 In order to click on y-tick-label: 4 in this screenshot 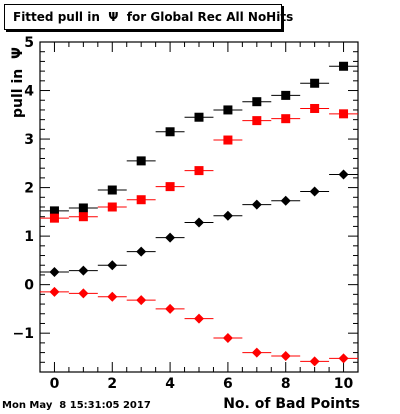, I will do `click(29, 92)`.